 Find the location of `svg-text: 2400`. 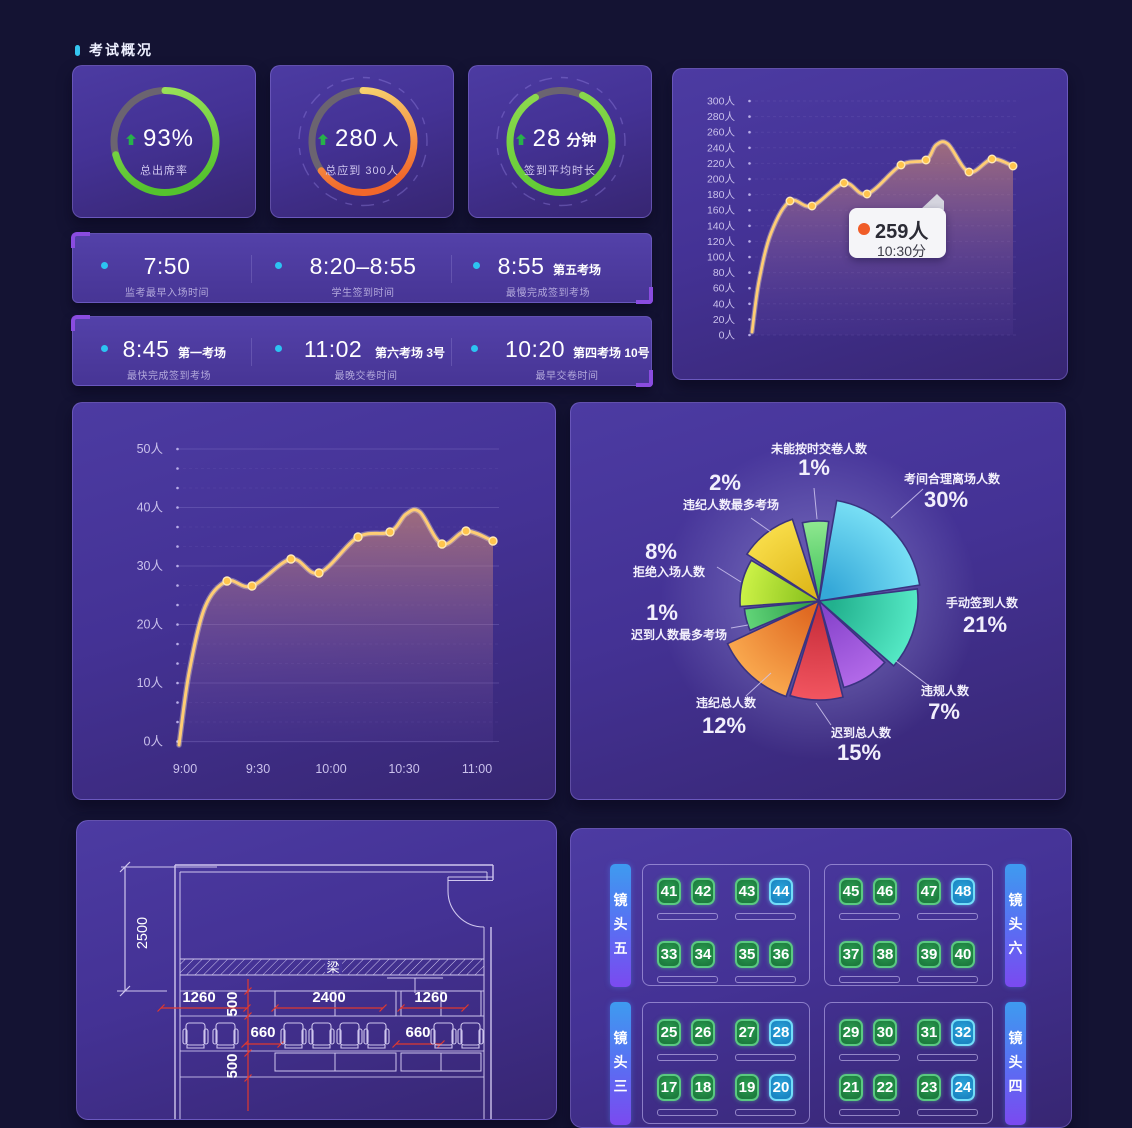

svg-text: 2400 is located at coordinates (328, 997).